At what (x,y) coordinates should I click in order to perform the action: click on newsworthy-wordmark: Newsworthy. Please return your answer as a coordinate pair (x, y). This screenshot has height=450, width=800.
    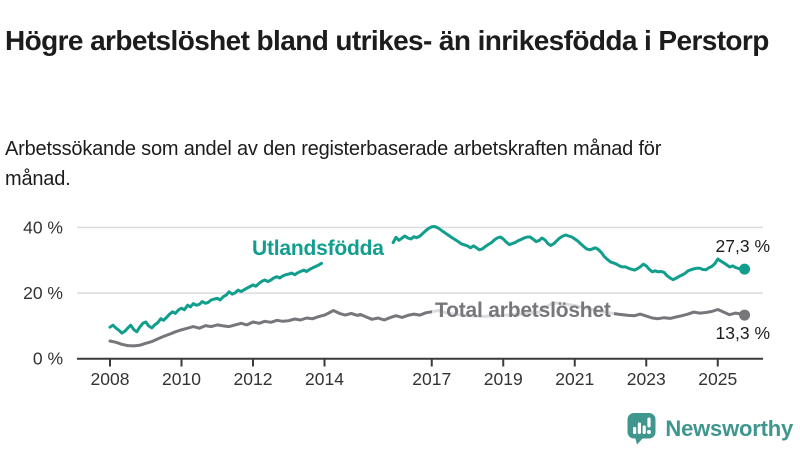
    Looking at the image, I should click on (729, 428).